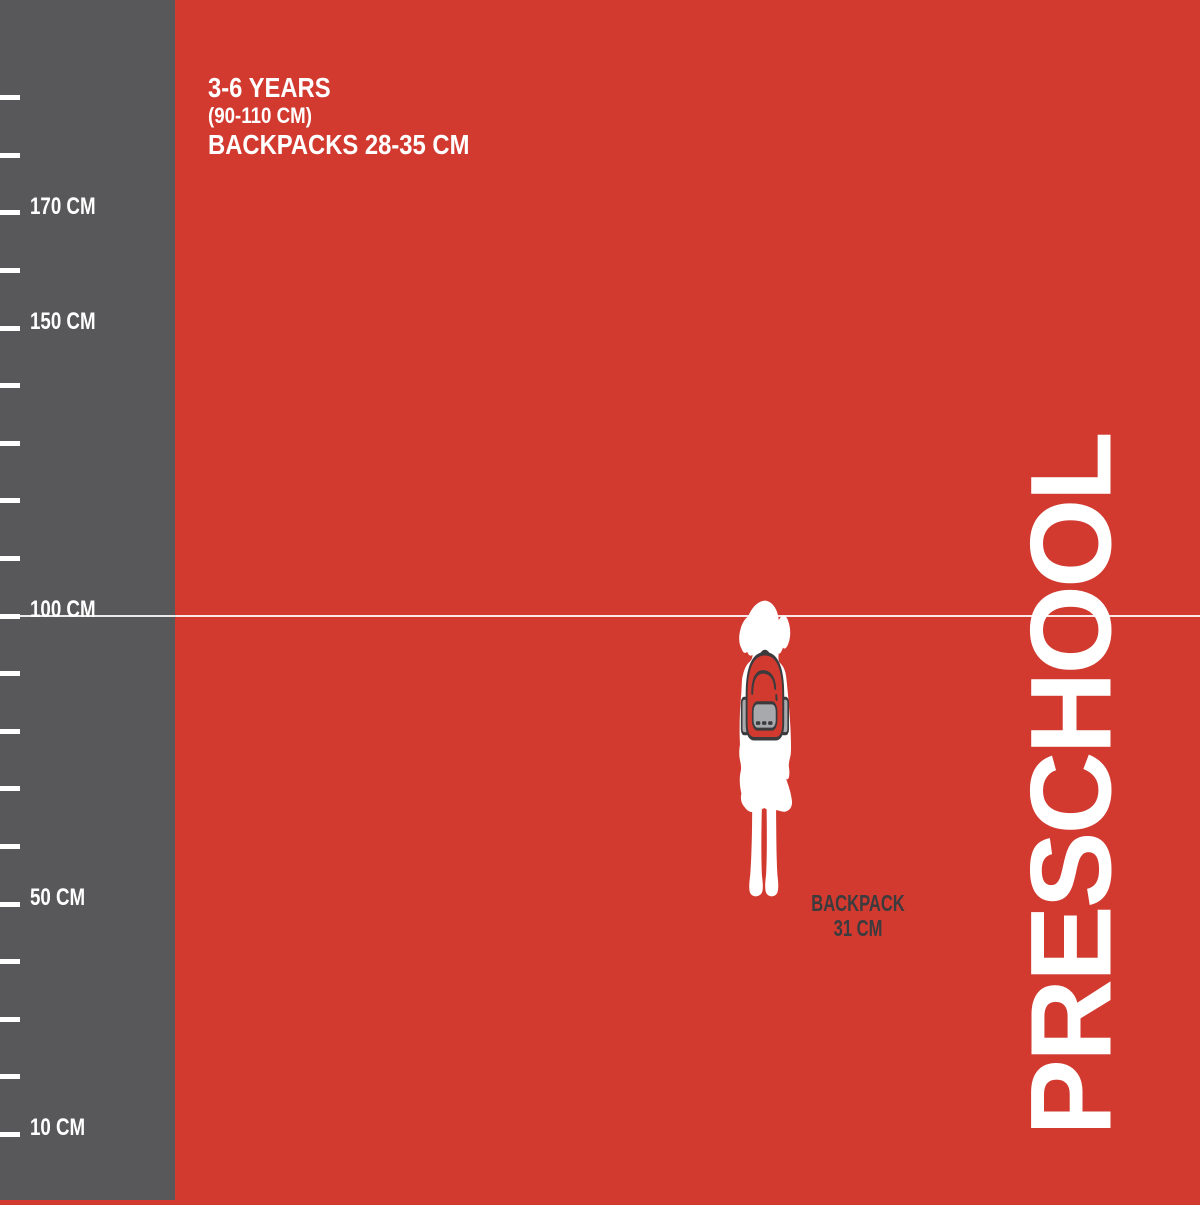 The width and height of the screenshot is (1200, 1205). What do you see at coordinates (10, 1019) in the screenshot?
I see `ruler-tick-30cm` at bounding box center [10, 1019].